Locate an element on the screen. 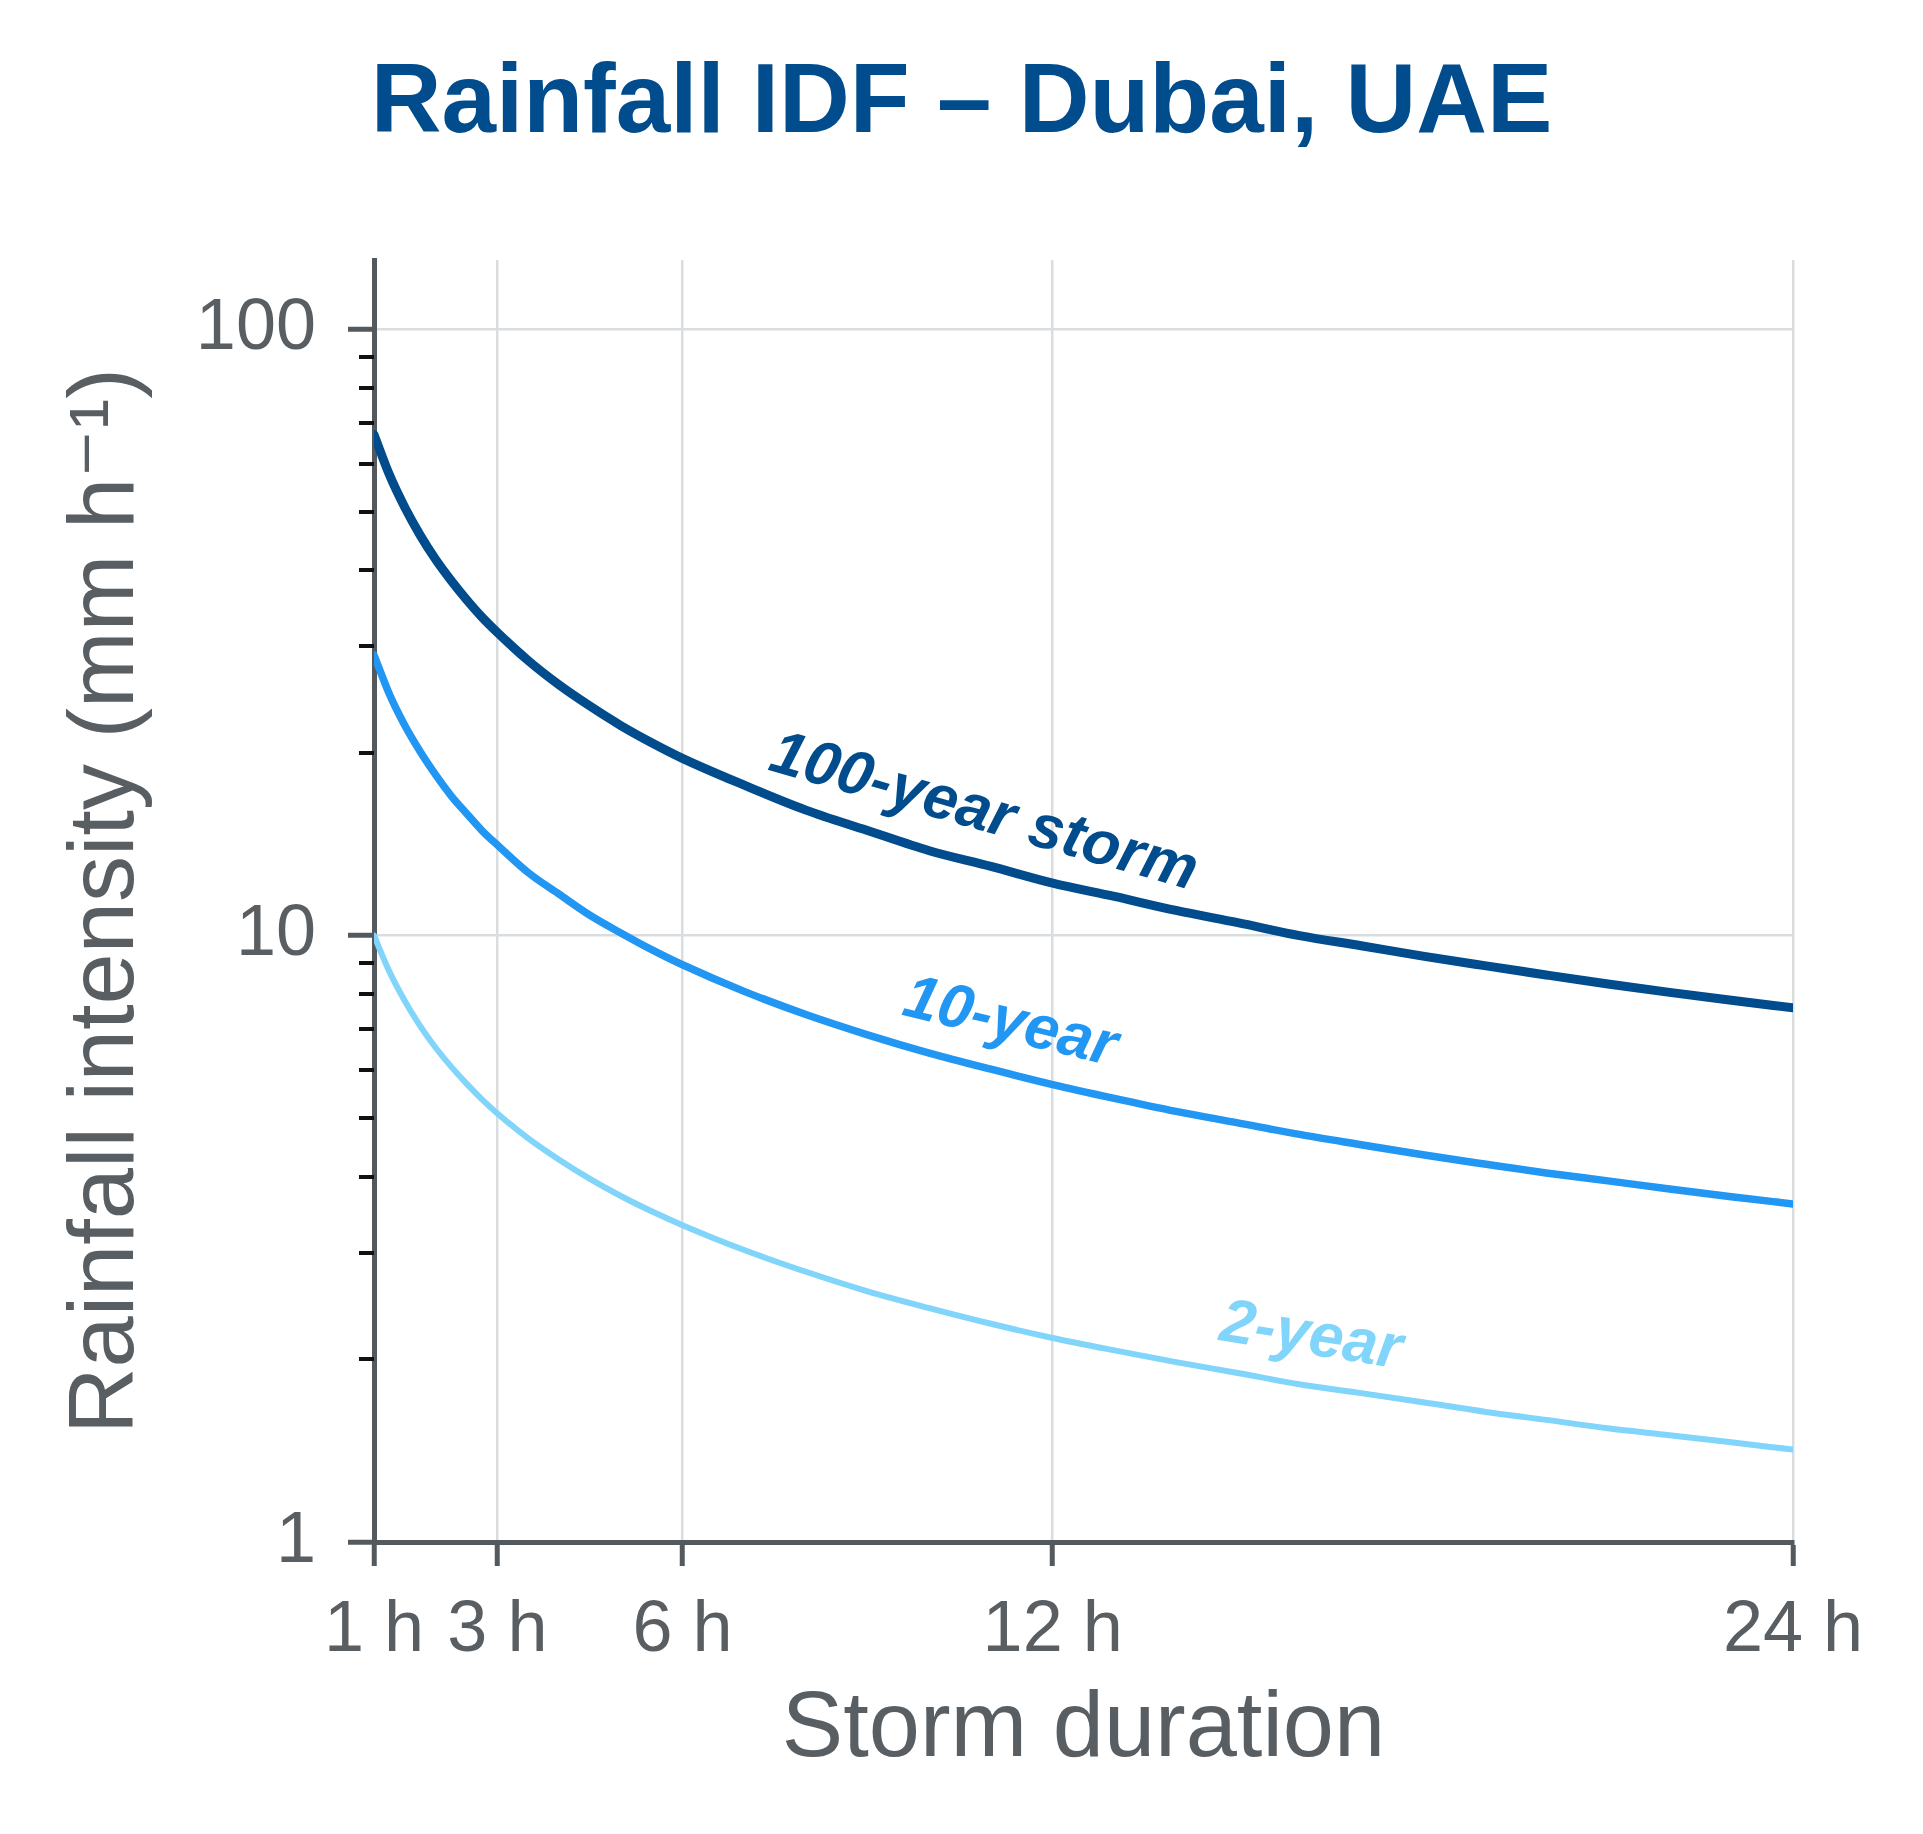 Image resolution: width=1923 pixels, height=1834 pixels. x-tick-label: 6 h is located at coordinates (682, 1626).